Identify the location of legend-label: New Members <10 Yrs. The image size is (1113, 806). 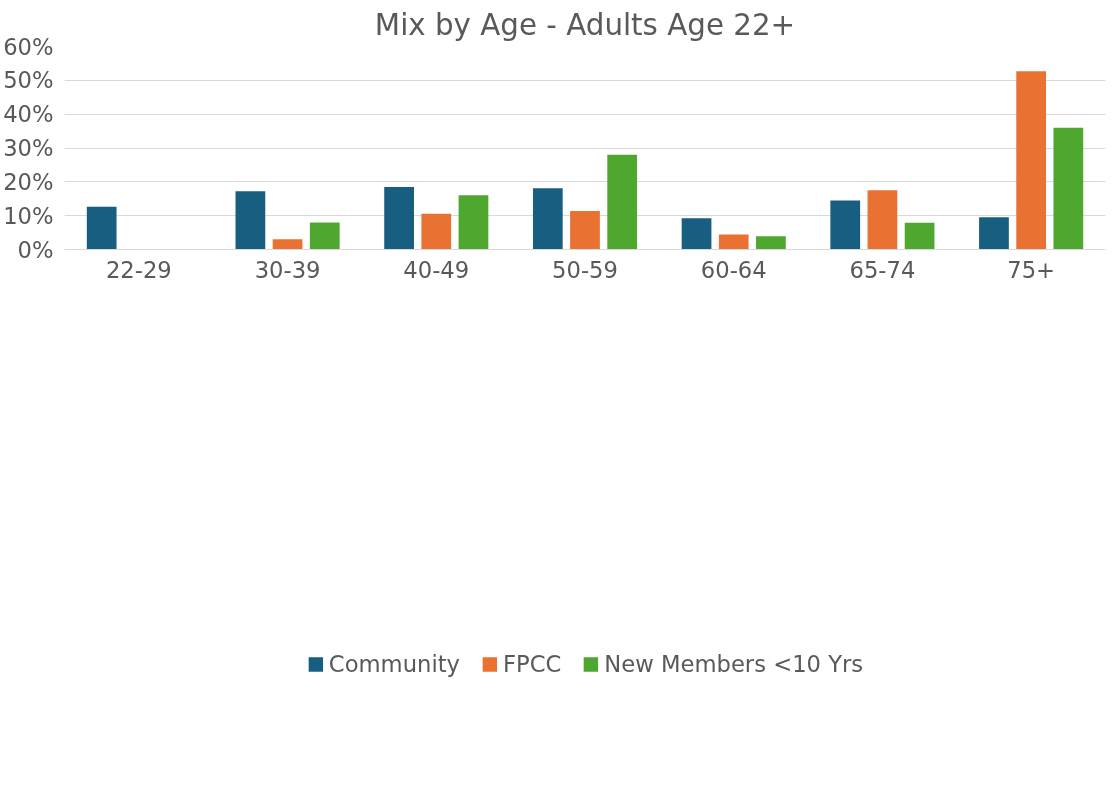
(734, 663).